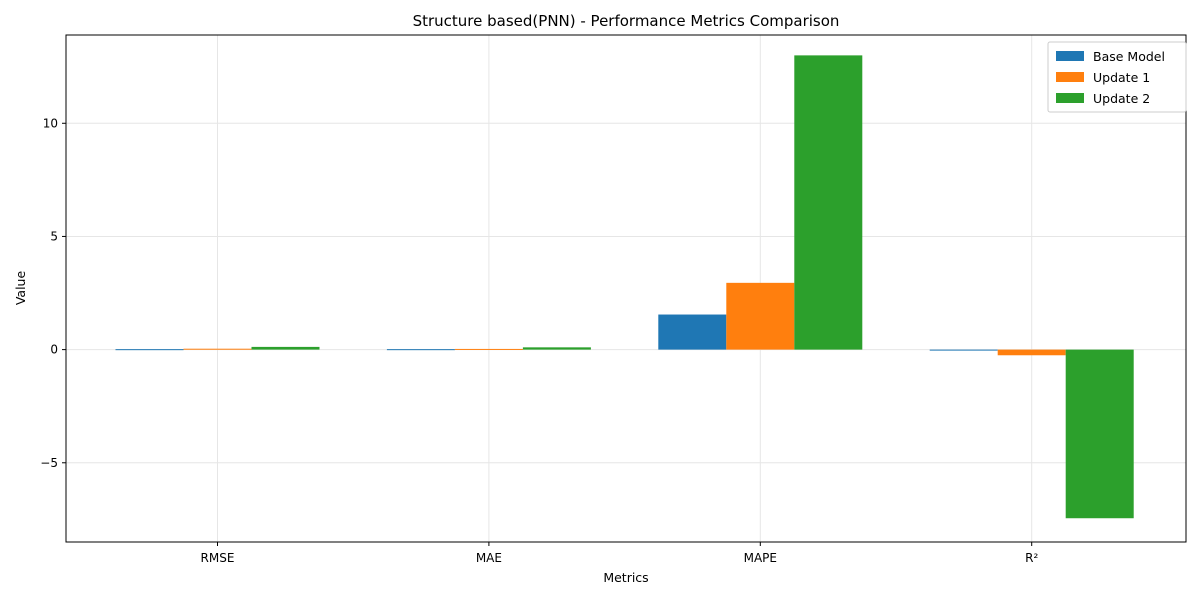  Describe the element at coordinates (692, 332) in the screenshot. I see `bar-base-model-mape` at that location.